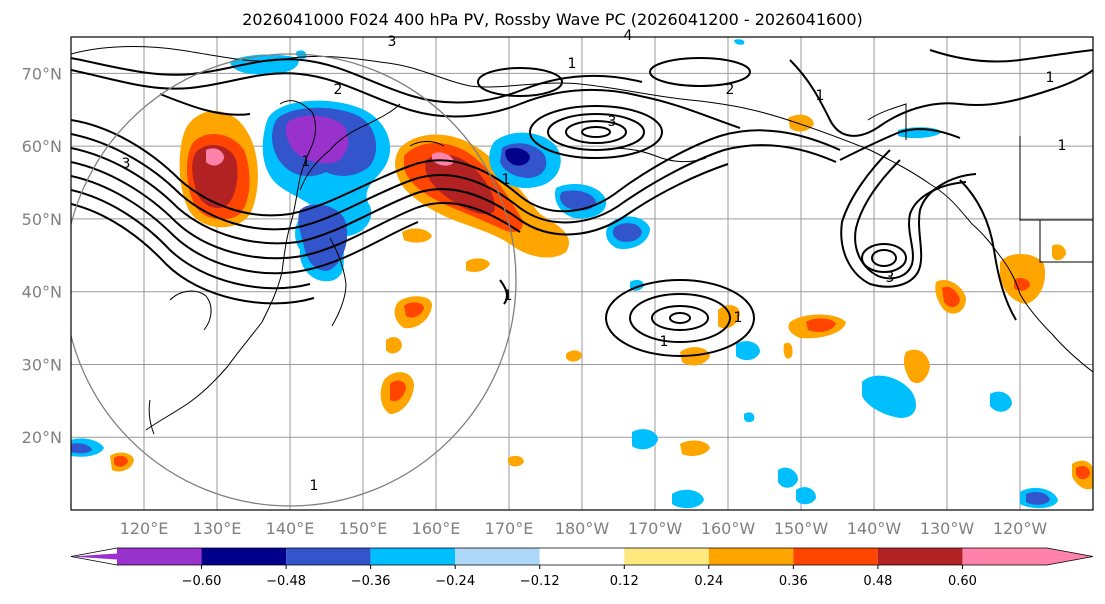 The image size is (1105, 604). What do you see at coordinates (202, 581) in the screenshot?
I see `colorbar-tick-label: −0.60` at bounding box center [202, 581].